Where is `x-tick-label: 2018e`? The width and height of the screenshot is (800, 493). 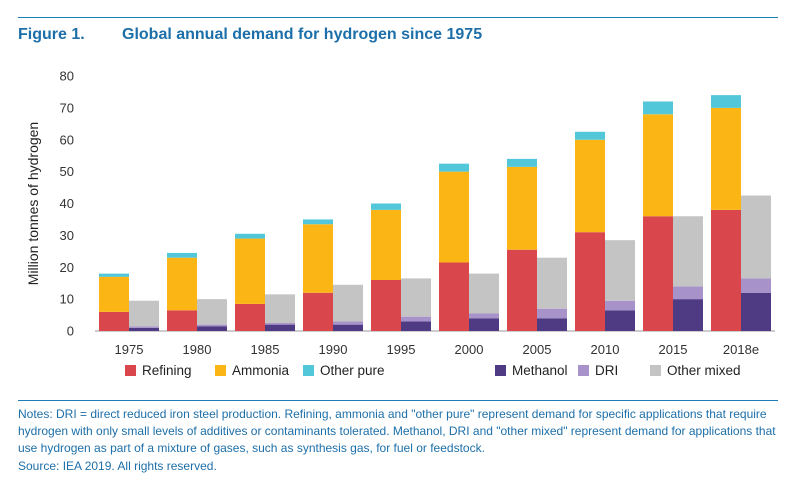
x-tick-label: 2018e is located at coordinates (741, 349).